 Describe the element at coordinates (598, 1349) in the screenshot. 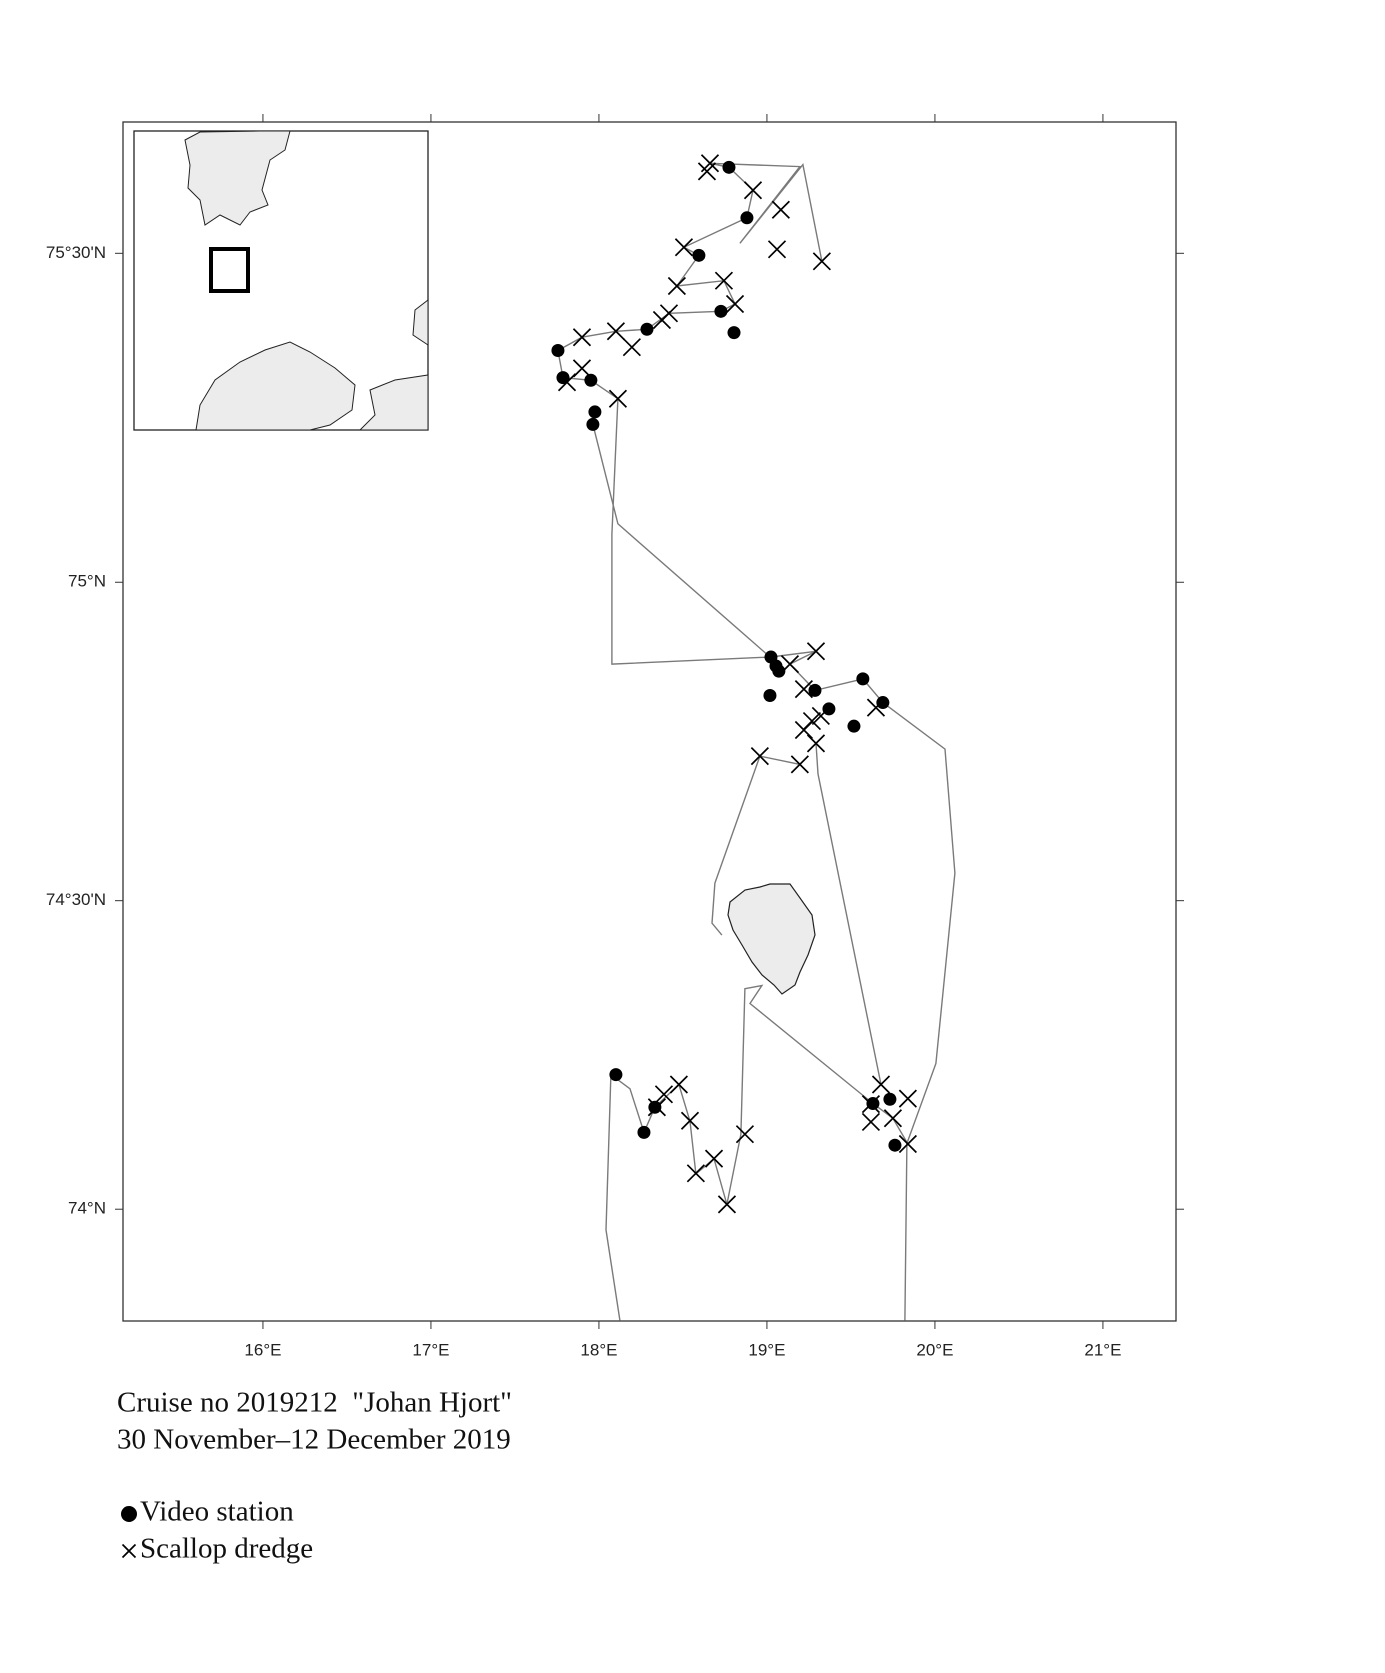

I see `x-tick-label: 18°E` at that location.